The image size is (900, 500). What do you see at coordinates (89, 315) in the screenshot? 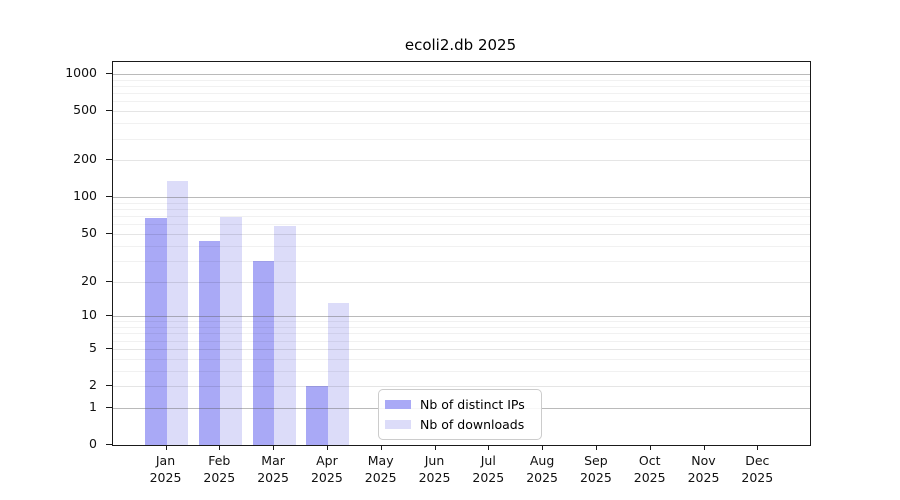
I see `y-tick-label-10: 10` at bounding box center [89, 315].